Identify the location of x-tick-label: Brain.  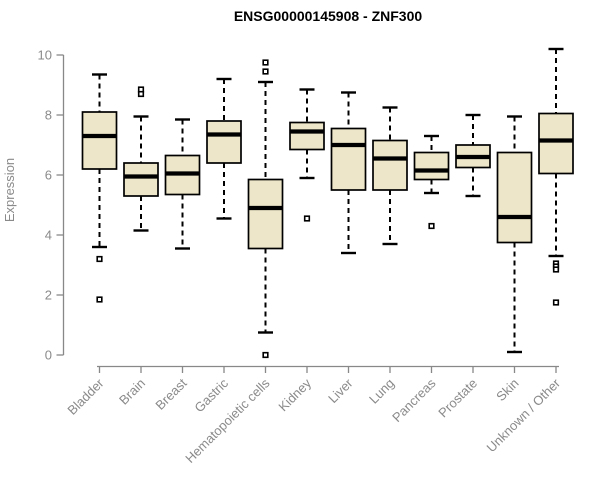
(132, 392).